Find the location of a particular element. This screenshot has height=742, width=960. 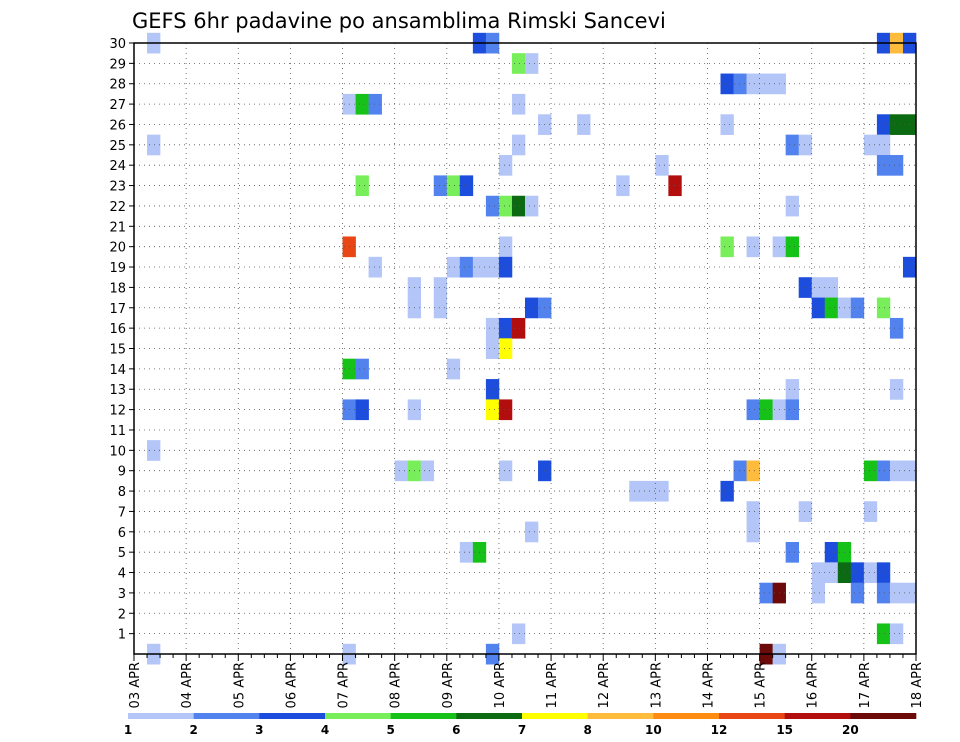

y-tick-label: 10 is located at coordinates (117, 451).